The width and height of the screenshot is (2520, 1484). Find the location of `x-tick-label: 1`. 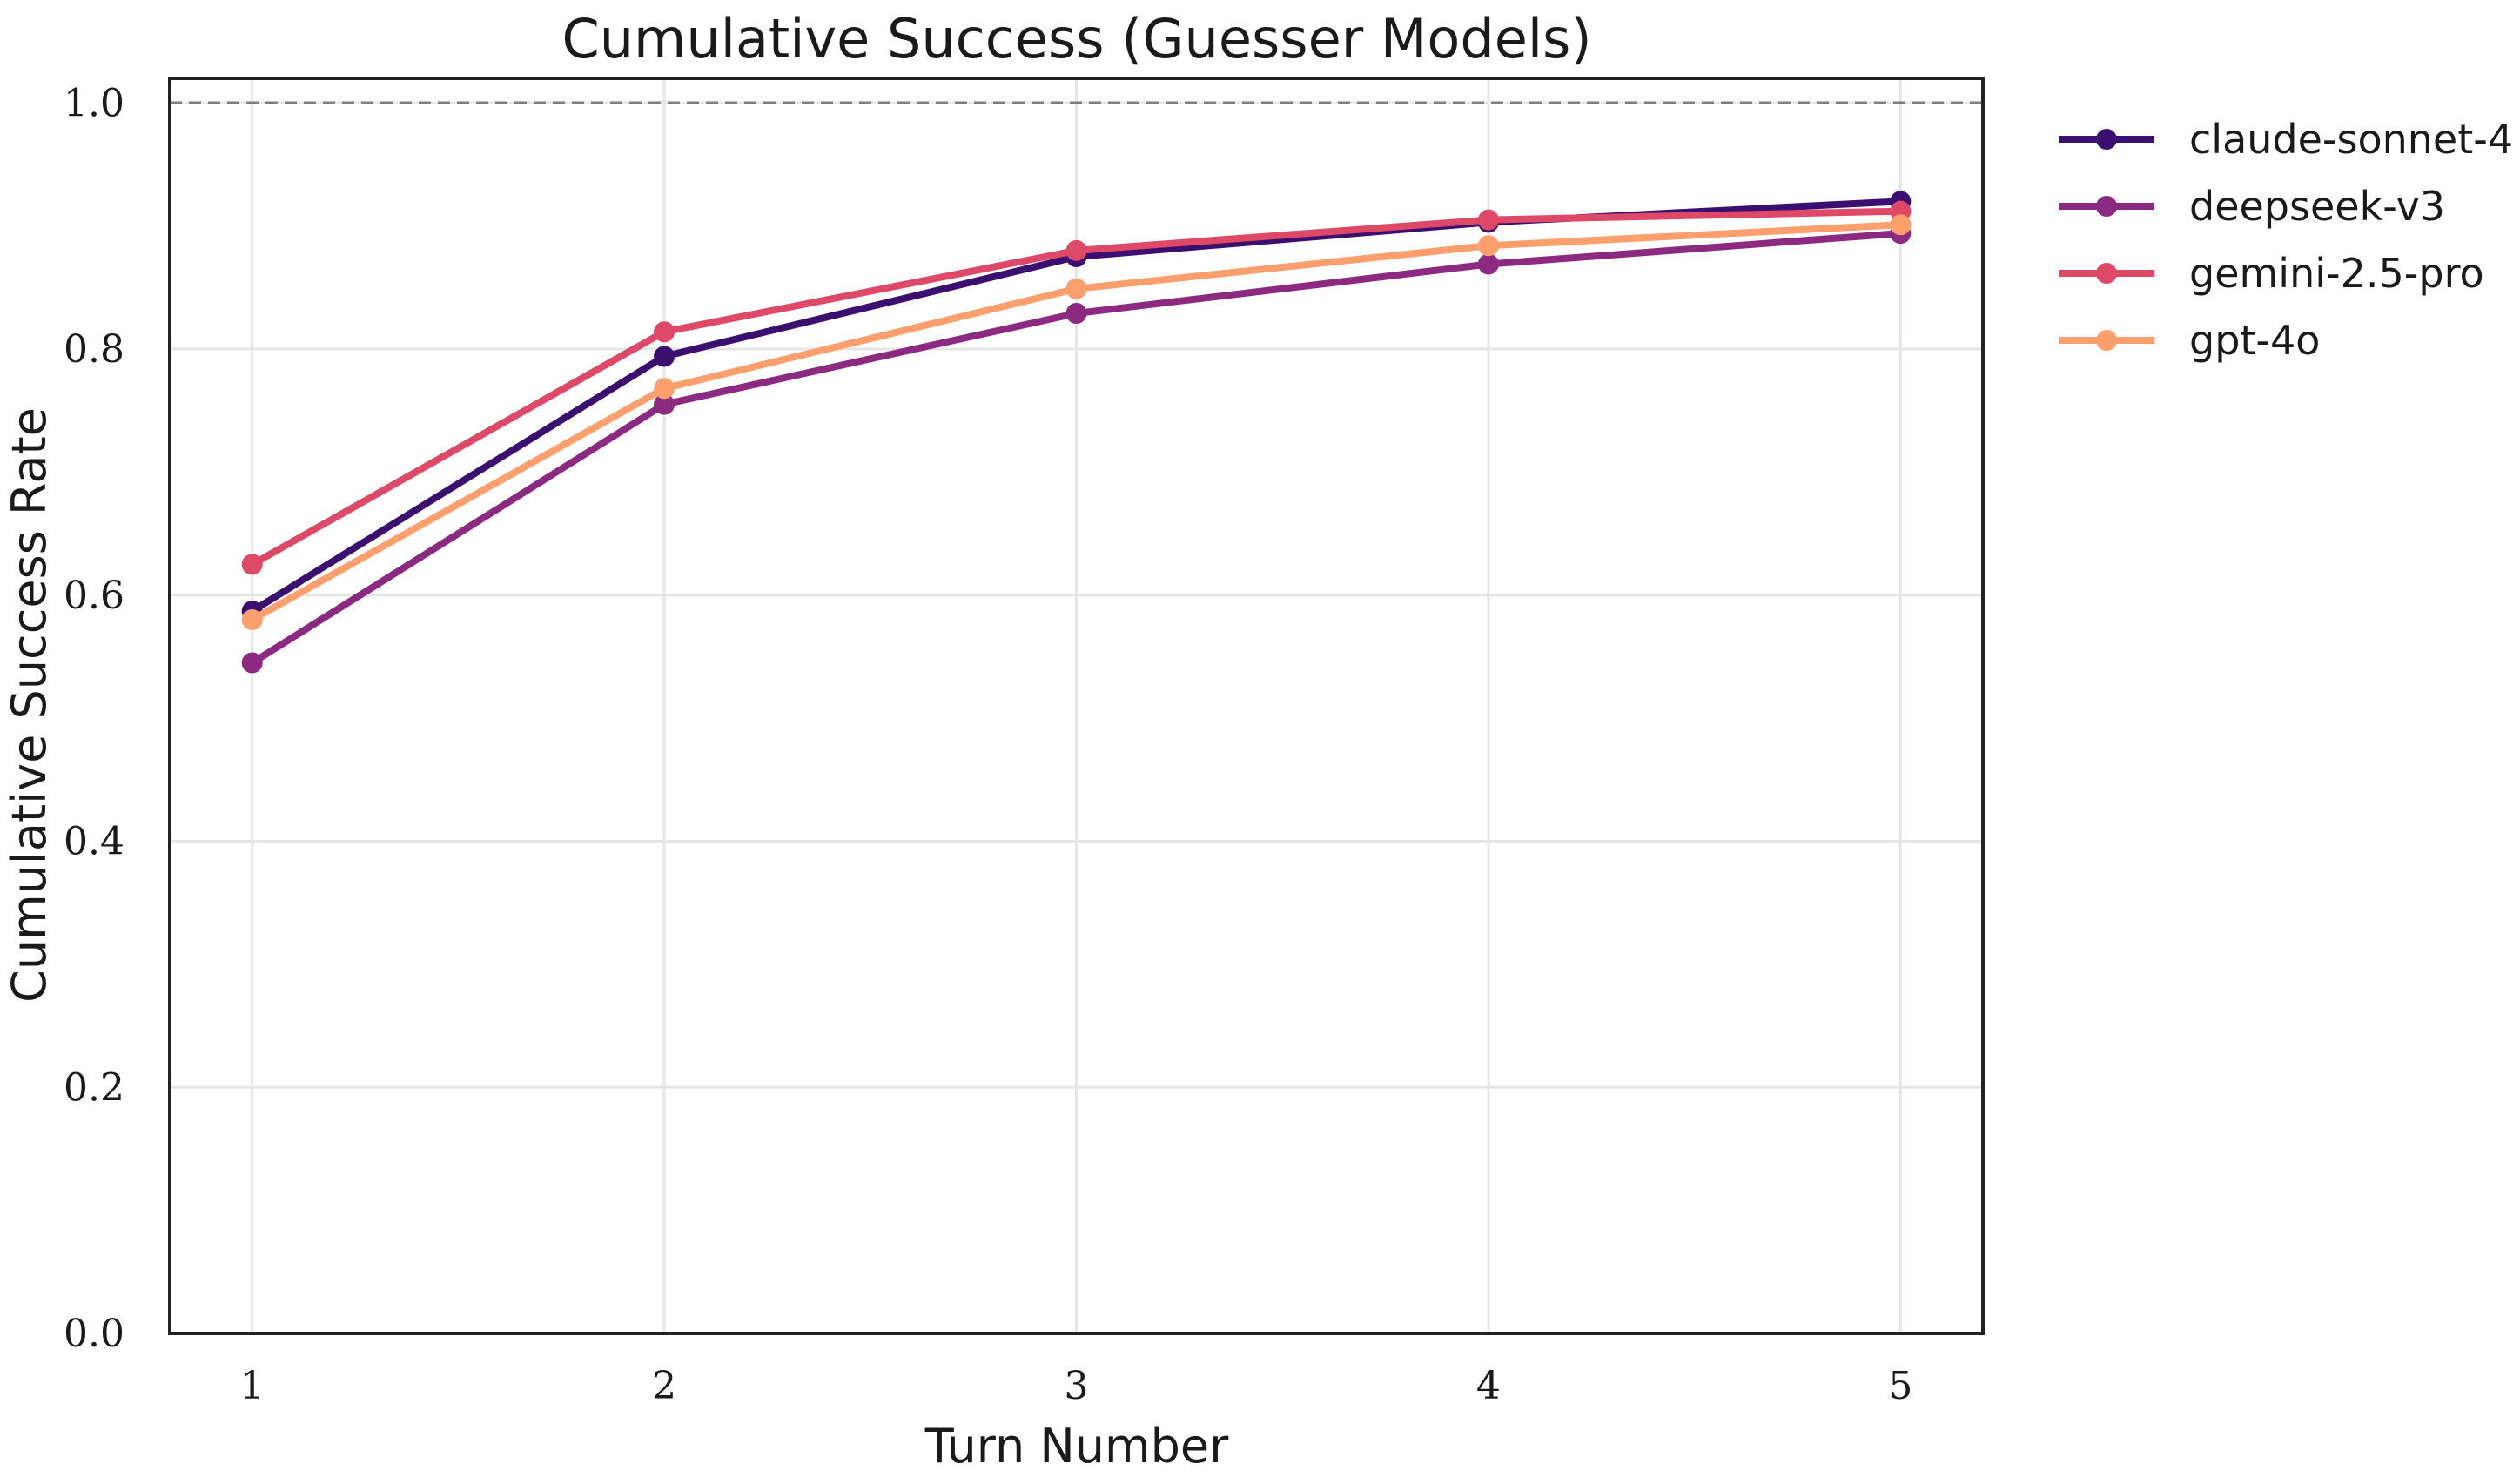

x-tick-label: 1 is located at coordinates (252, 1386).